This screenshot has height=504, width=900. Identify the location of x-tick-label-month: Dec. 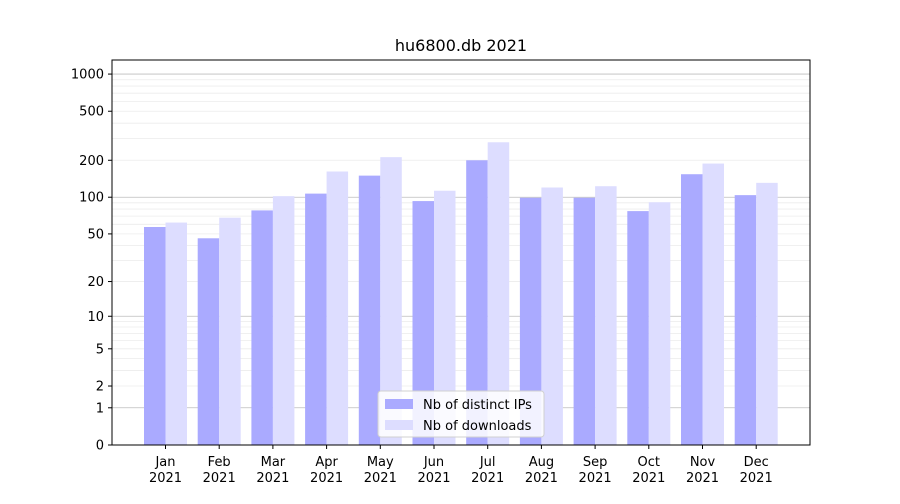
(756, 462).